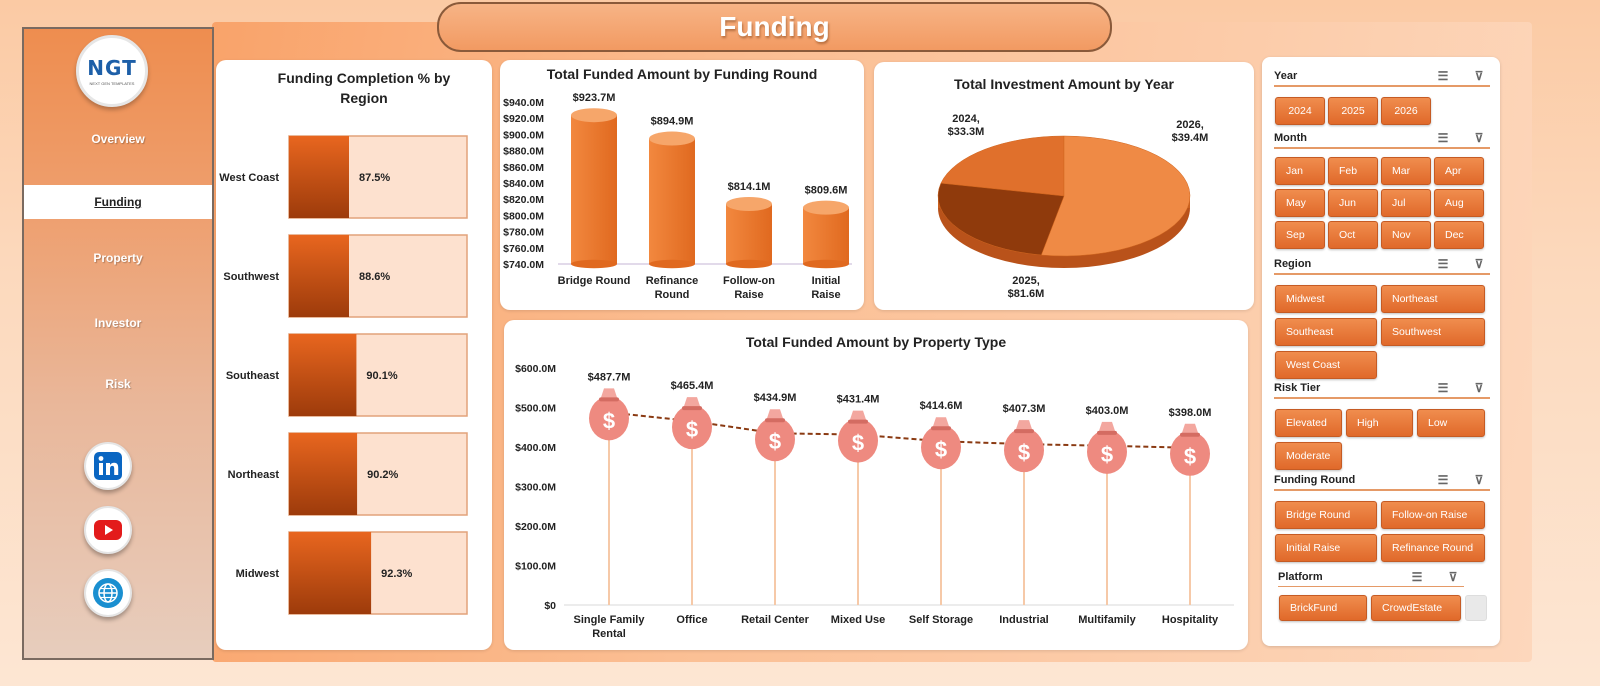 This screenshot has height=686, width=1600. Describe the element at coordinates (1353, 203) in the screenshot. I see `slicer-month-jun: Jun` at that location.